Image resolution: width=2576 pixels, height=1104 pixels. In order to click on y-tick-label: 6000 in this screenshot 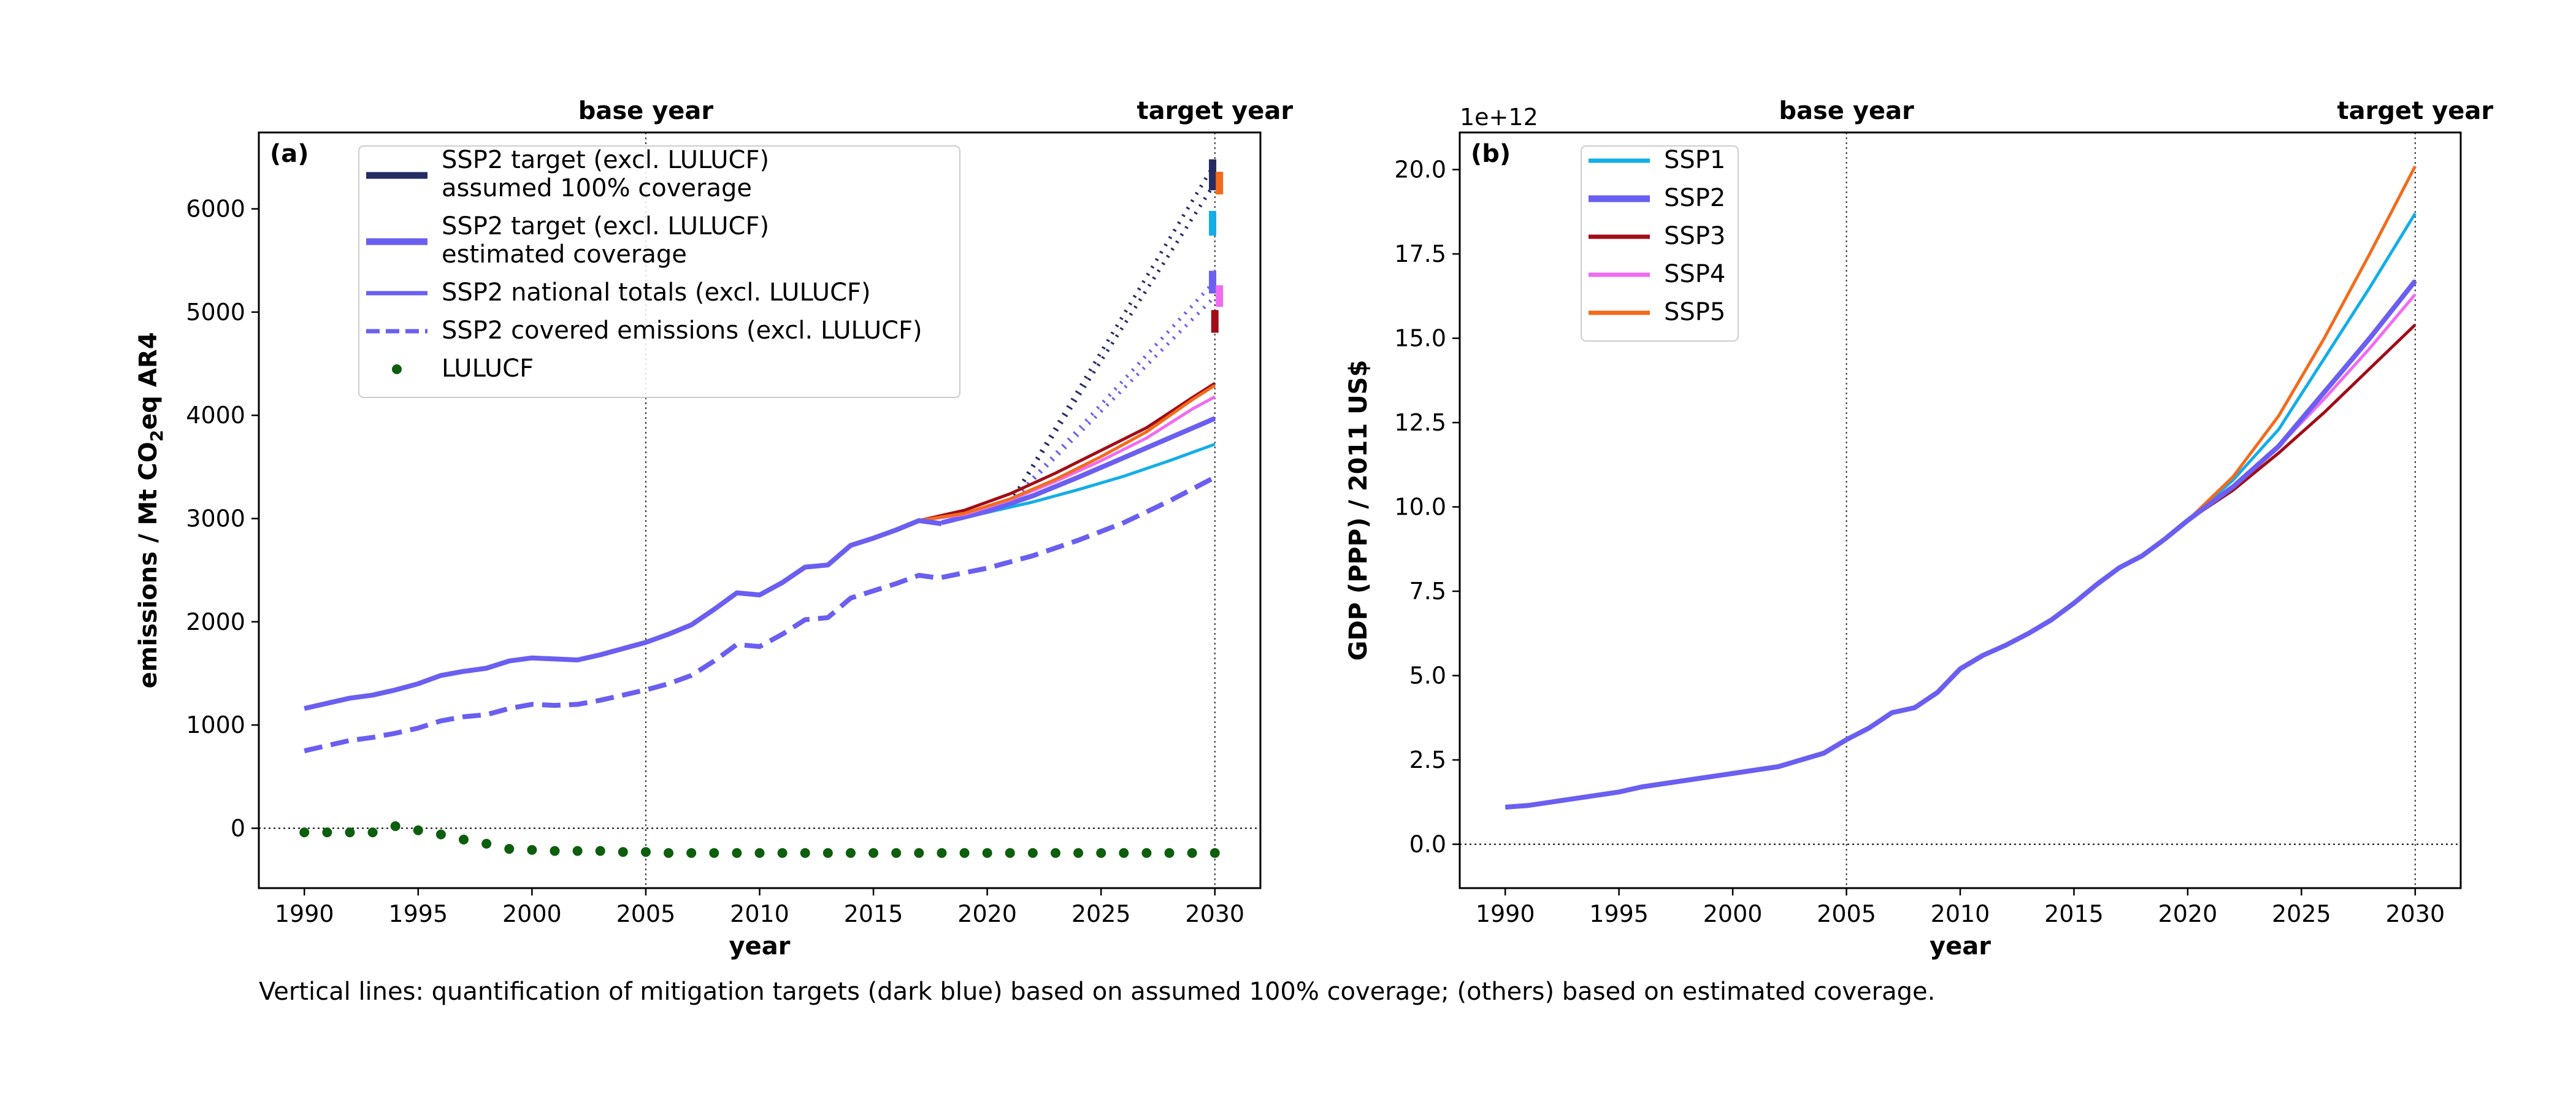, I will do `click(215, 209)`.